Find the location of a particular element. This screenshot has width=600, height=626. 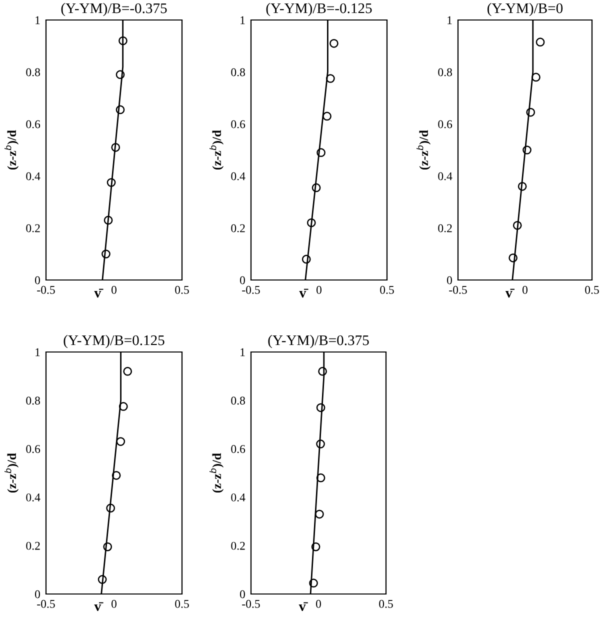

chart-title: (Y-YM)/B=0.125 is located at coordinates (114, 341).